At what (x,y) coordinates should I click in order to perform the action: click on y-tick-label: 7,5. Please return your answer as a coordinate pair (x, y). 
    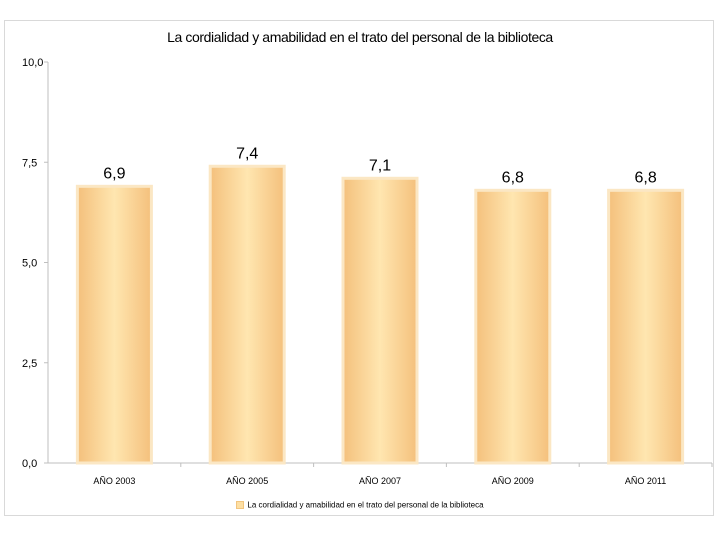
    Looking at the image, I should click on (29, 163).